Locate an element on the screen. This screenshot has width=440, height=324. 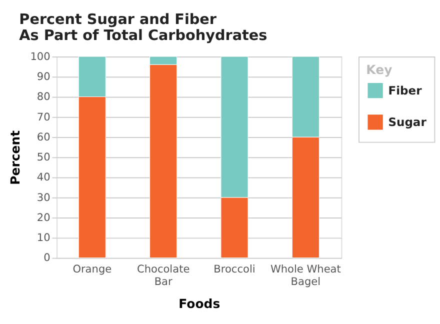
x-tick-label: Orange is located at coordinates (92, 270).